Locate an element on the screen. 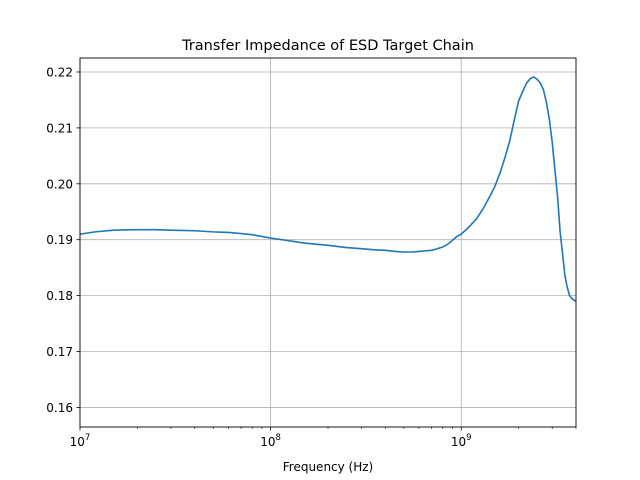 The image size is (640, 480). chart-title: Transfer Impedance of ESD Target Chain is located at coordinates (327, 46).